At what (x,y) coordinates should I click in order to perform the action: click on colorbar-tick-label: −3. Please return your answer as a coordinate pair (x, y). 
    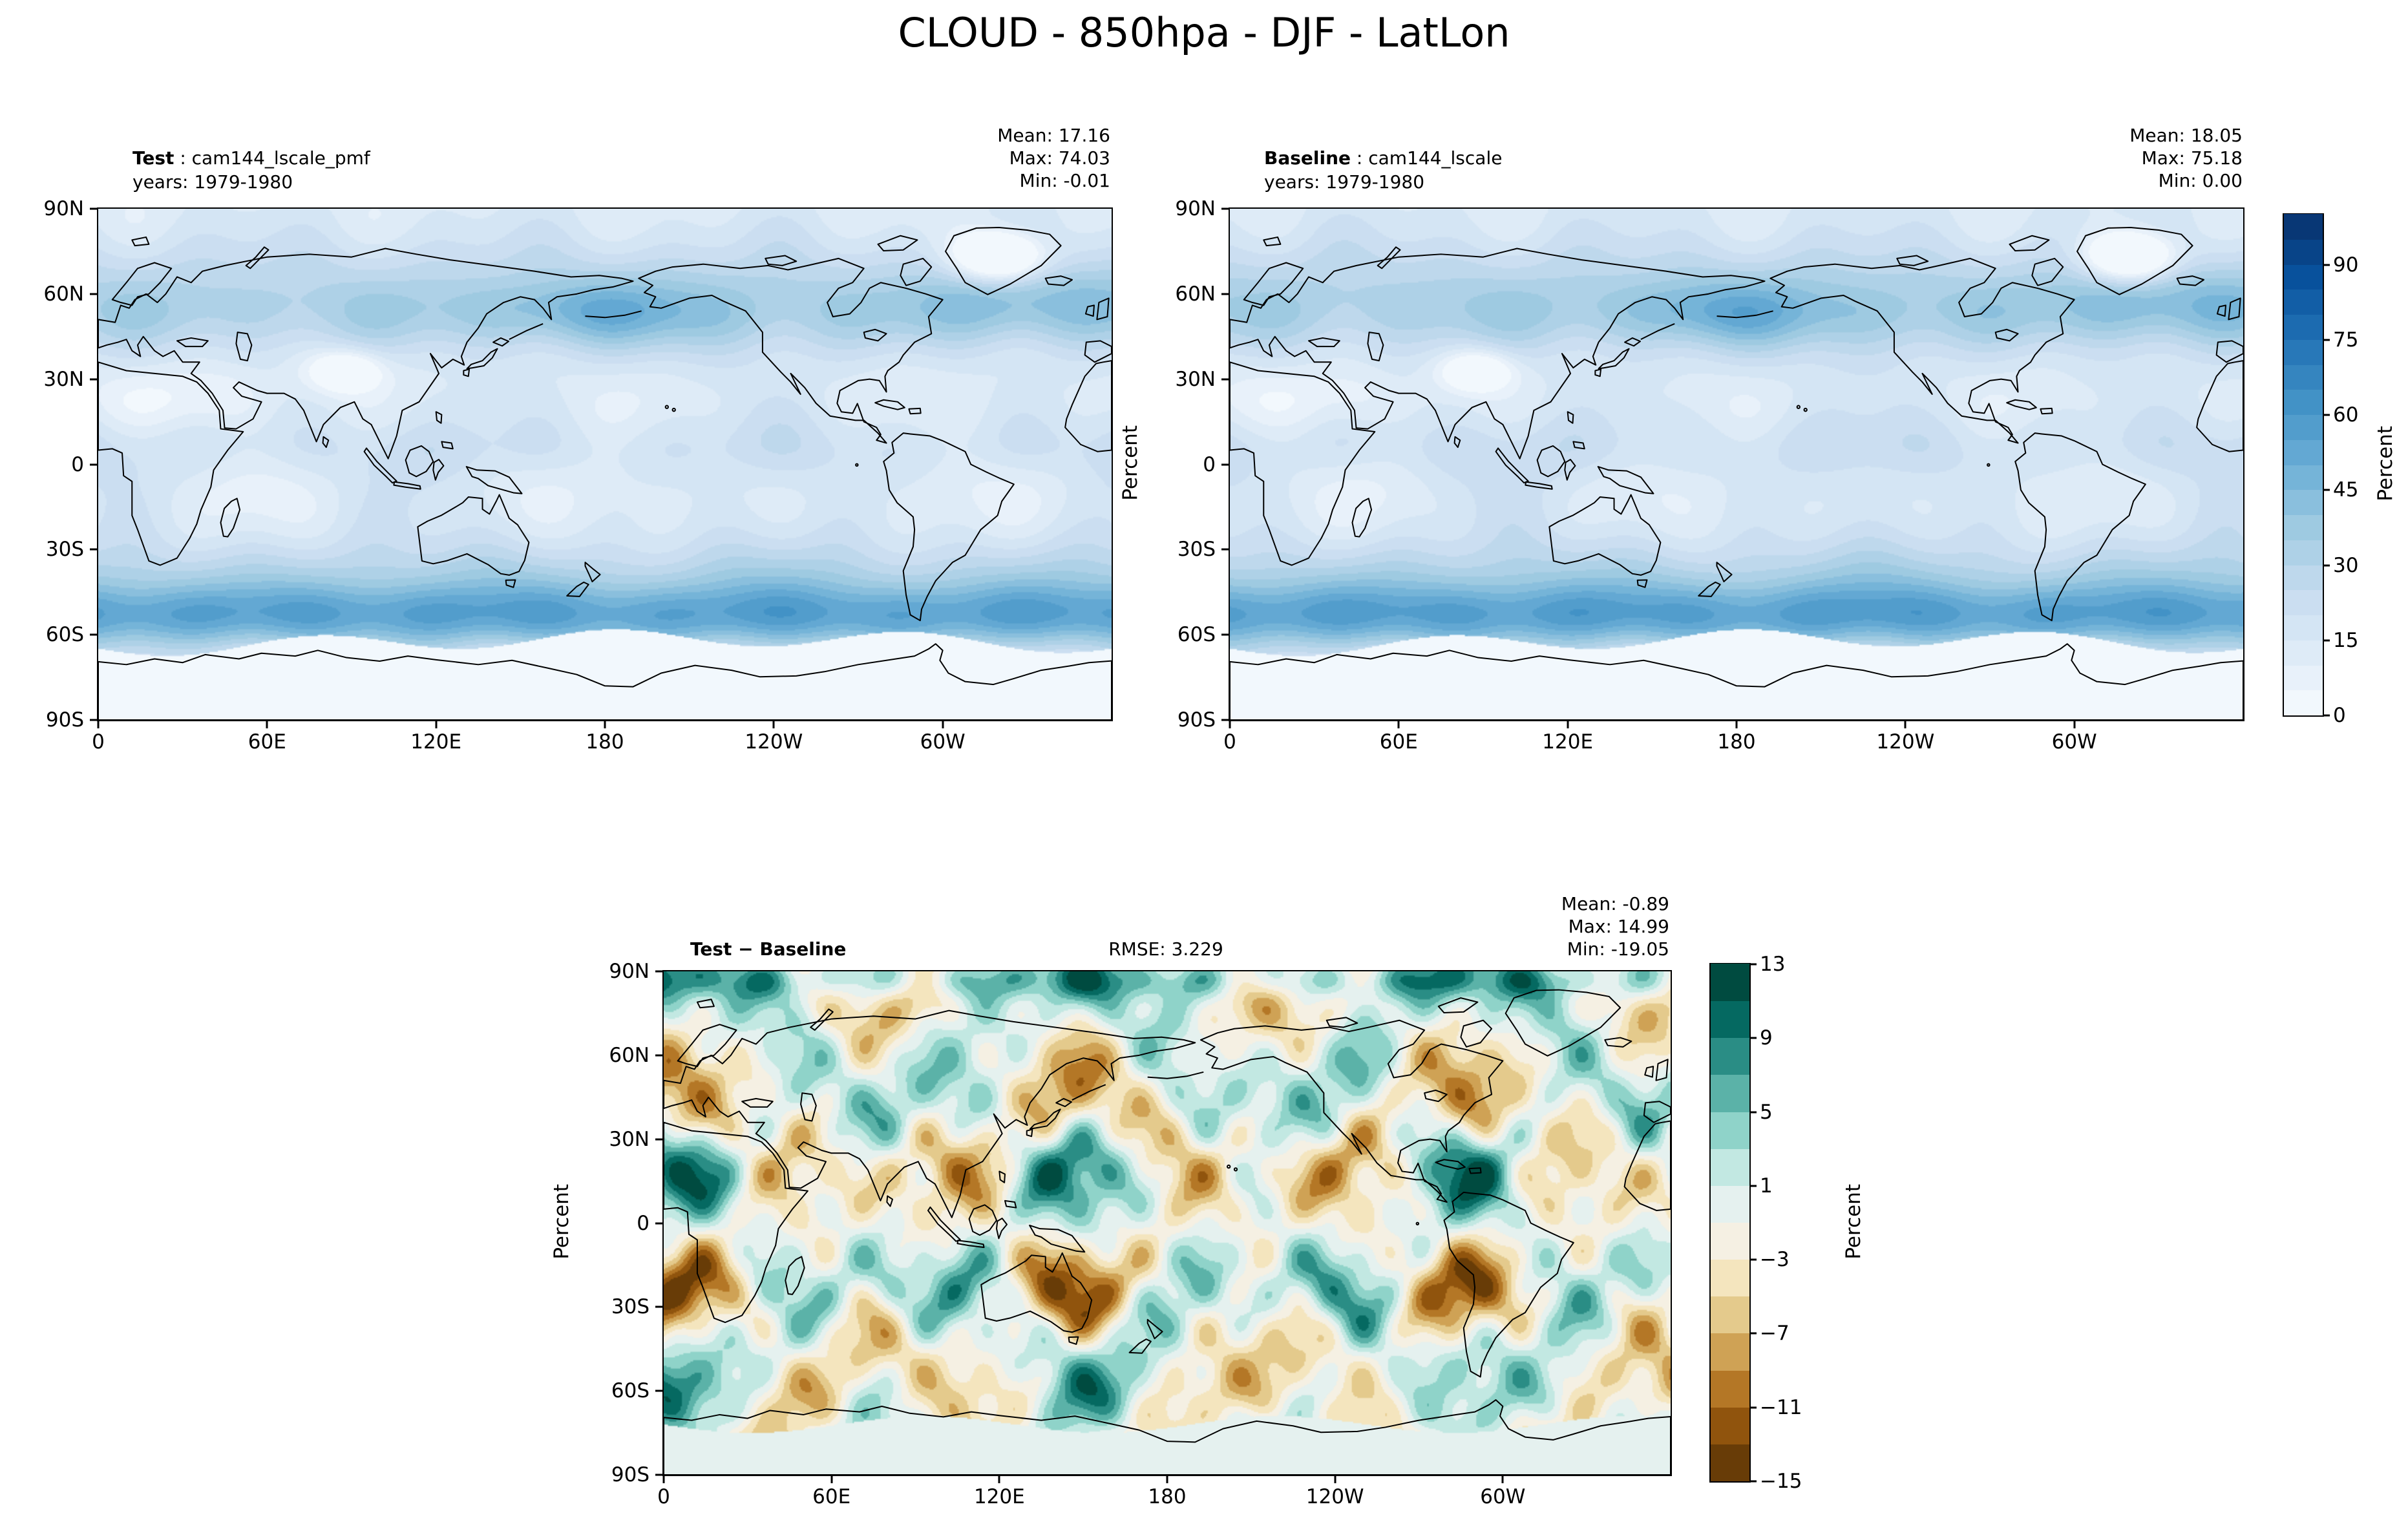
    Looking at the image, I should click on (1775, 1260).